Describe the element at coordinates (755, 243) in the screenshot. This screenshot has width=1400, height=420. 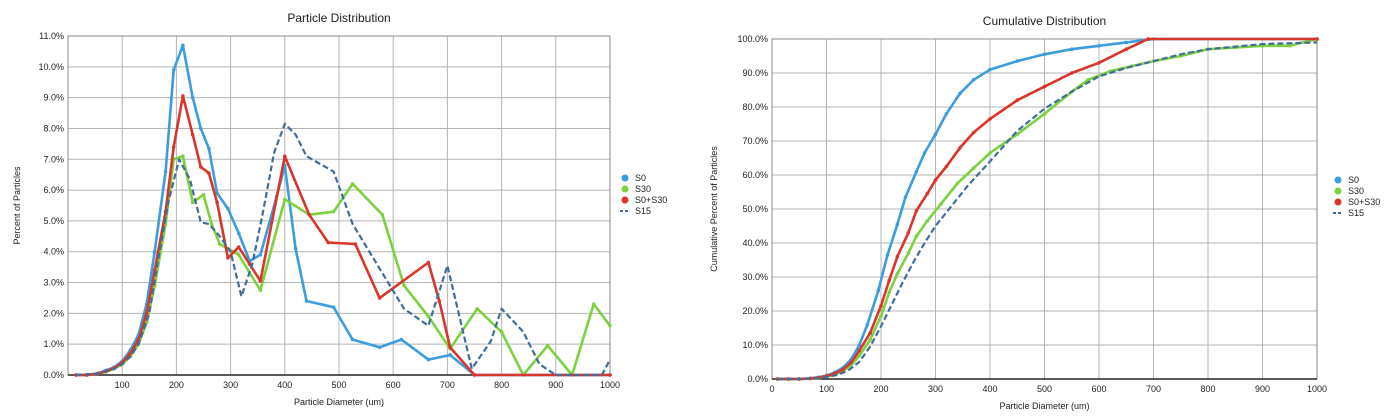
I see `c1-y-tick-label: 40.0%` at that location.